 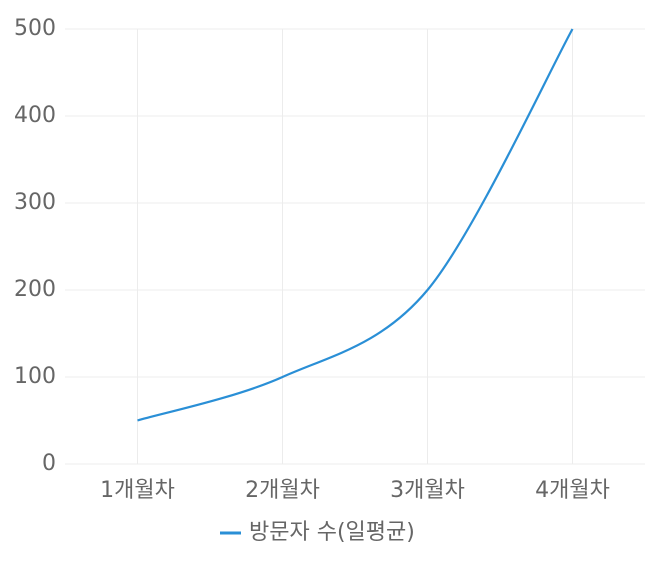 What do you see at coordinates (137, 490) in the screenshot?
I see `x-tick-label: 1개월차` at bounding box center [137, 490].